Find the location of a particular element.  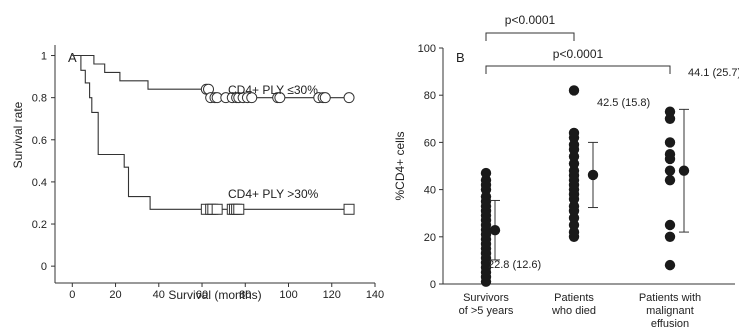

y-tick-label: 0.8 is located at coordinates (39, 99).